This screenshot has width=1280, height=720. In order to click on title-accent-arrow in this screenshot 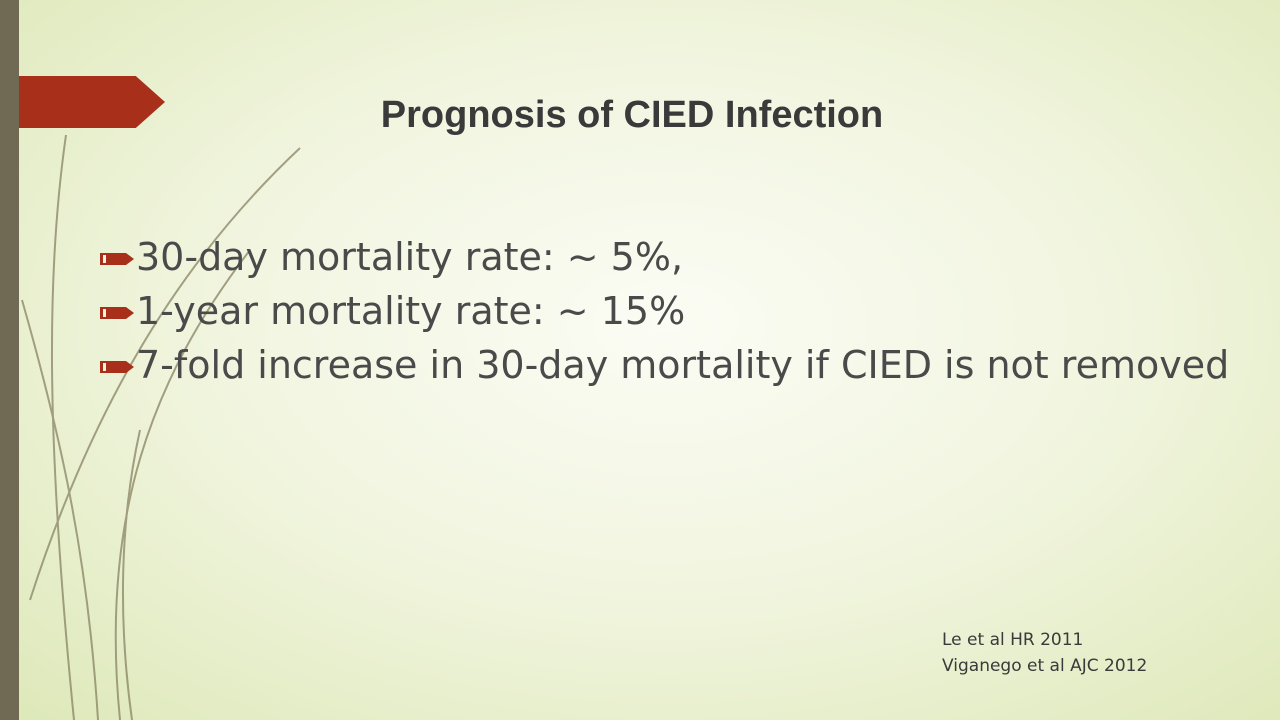, I will do `click(92, 102)`.